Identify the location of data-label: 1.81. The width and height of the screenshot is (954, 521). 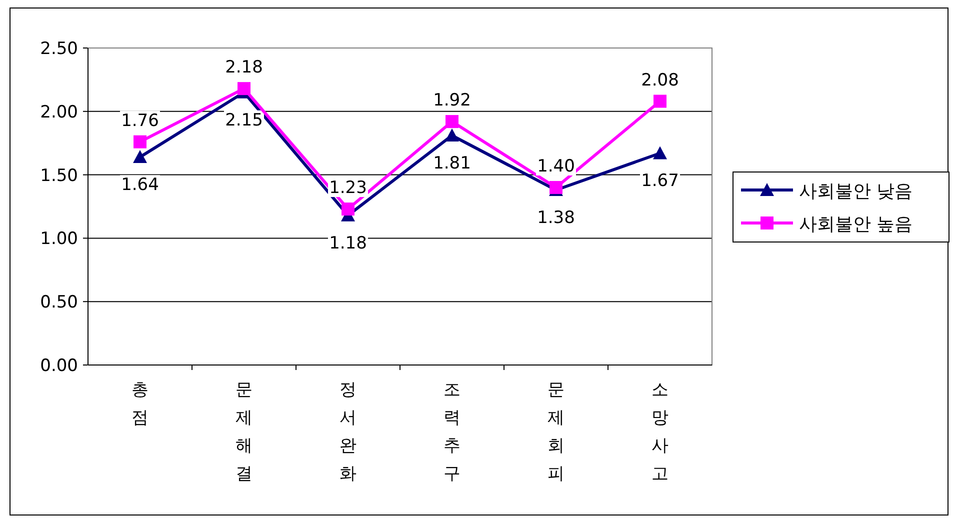
(452, 163).